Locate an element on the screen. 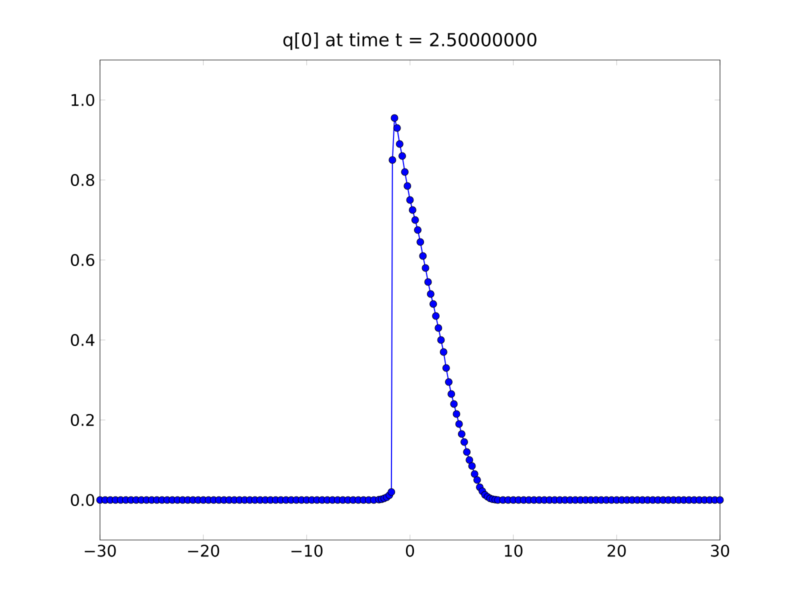  x-tick-label: 30 is located at coordinates (720, 550).